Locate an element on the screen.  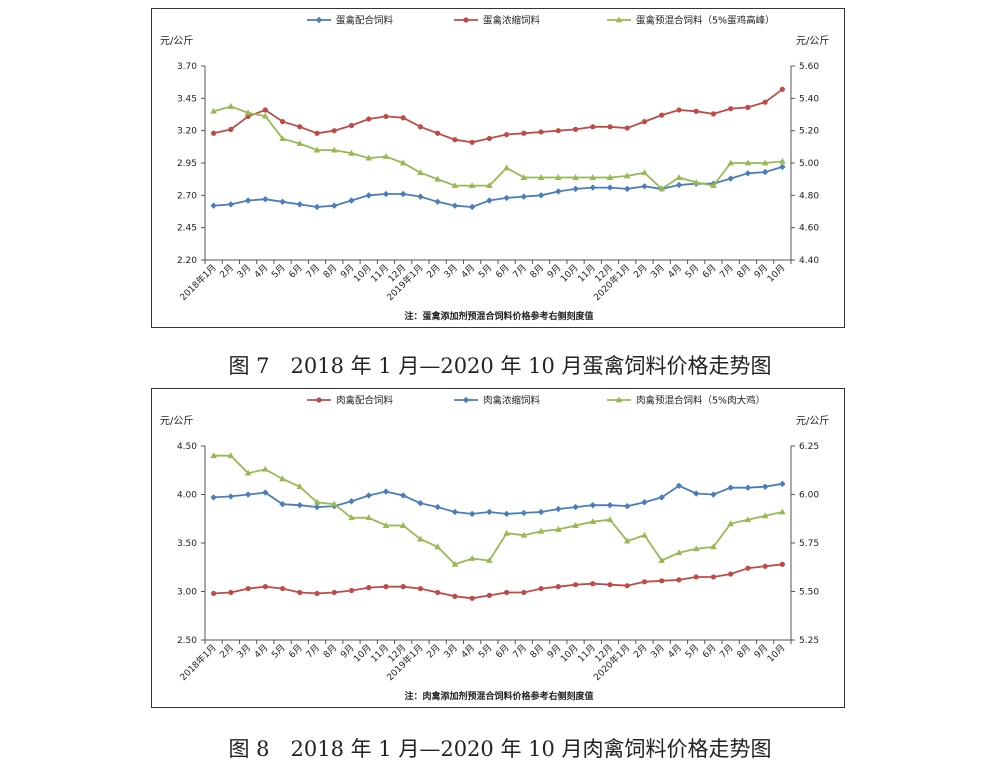
x-tick-label: 4月 is located at coordinates (675, 271).